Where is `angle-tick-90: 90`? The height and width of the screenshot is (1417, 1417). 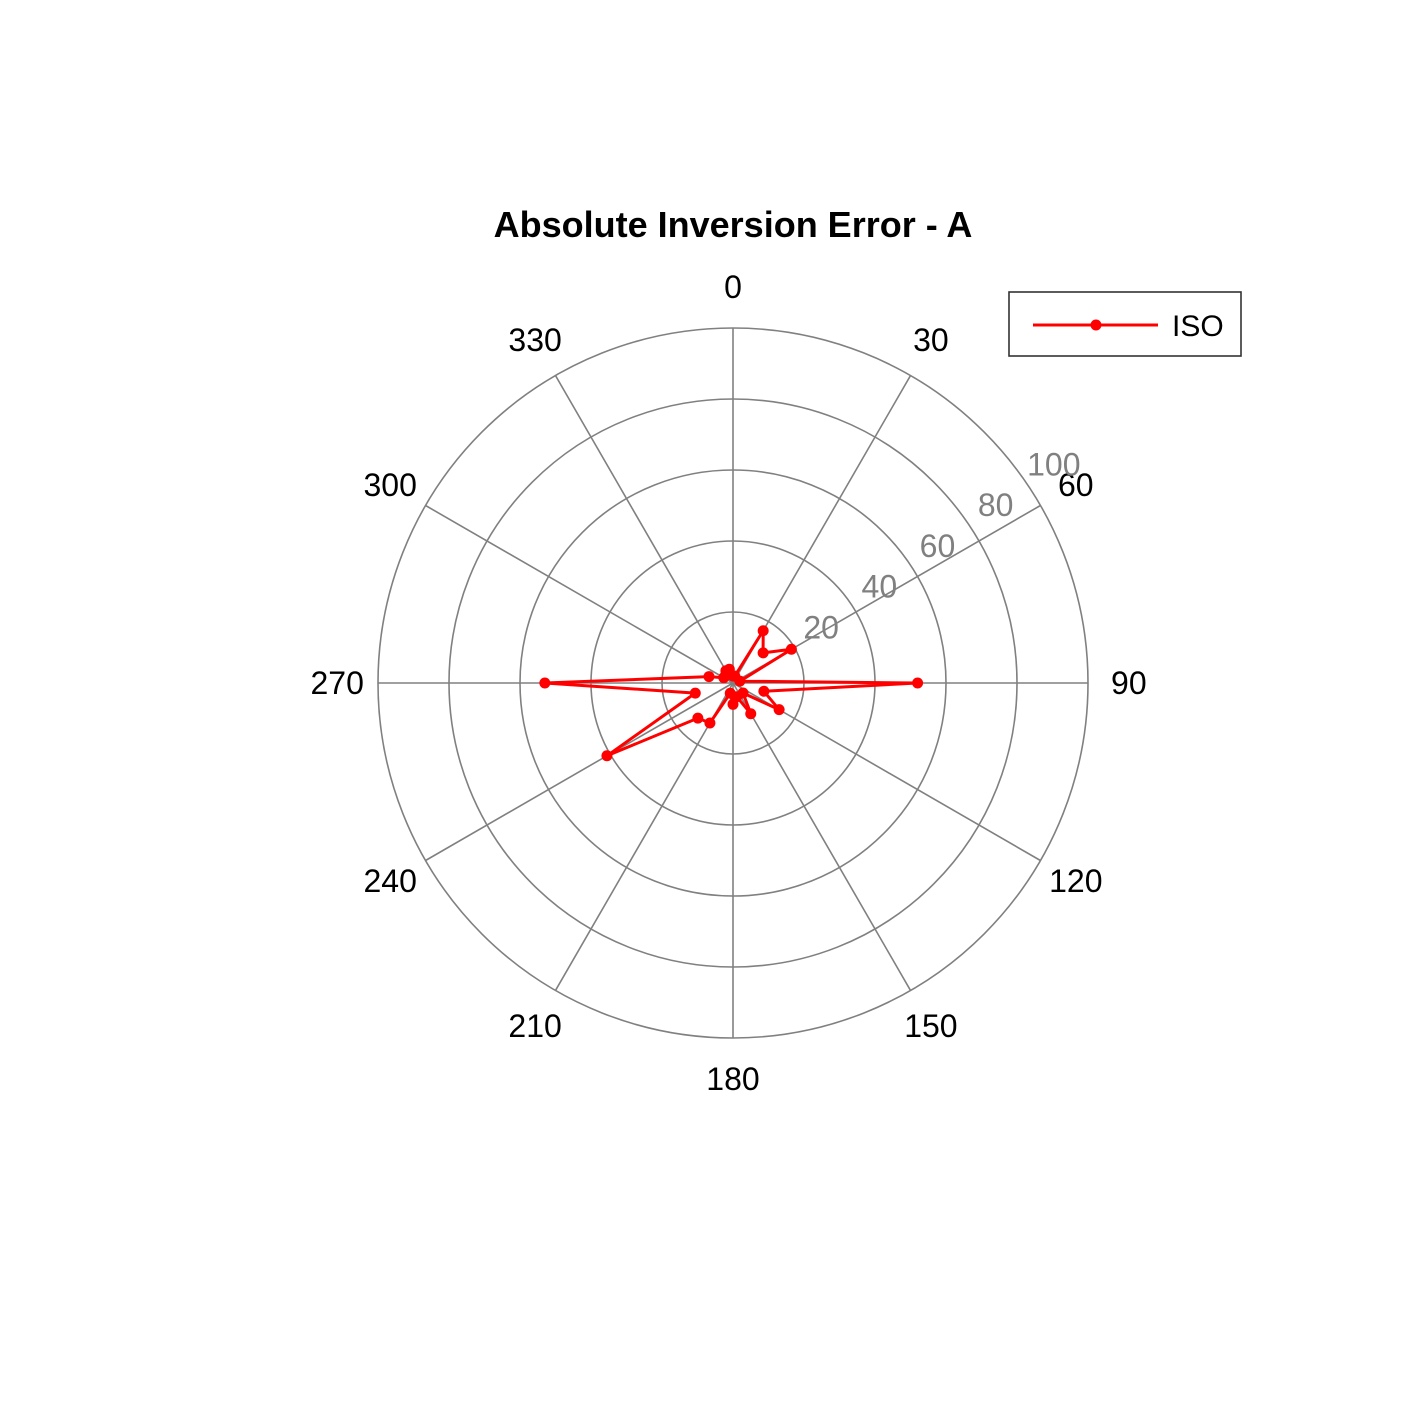
angle-tick-90: 90 is located at coordinates (1129, 683).